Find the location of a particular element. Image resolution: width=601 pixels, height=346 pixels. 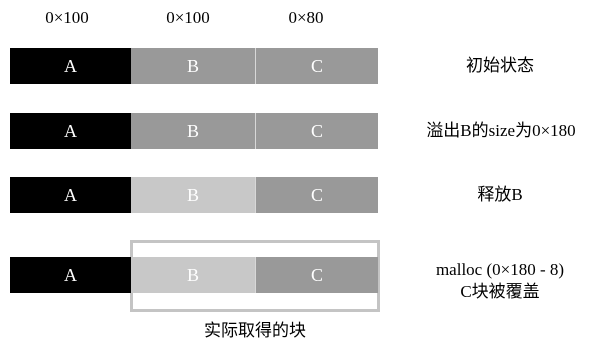

row-3-caption: 释放B is located at coordinates (500, 195).